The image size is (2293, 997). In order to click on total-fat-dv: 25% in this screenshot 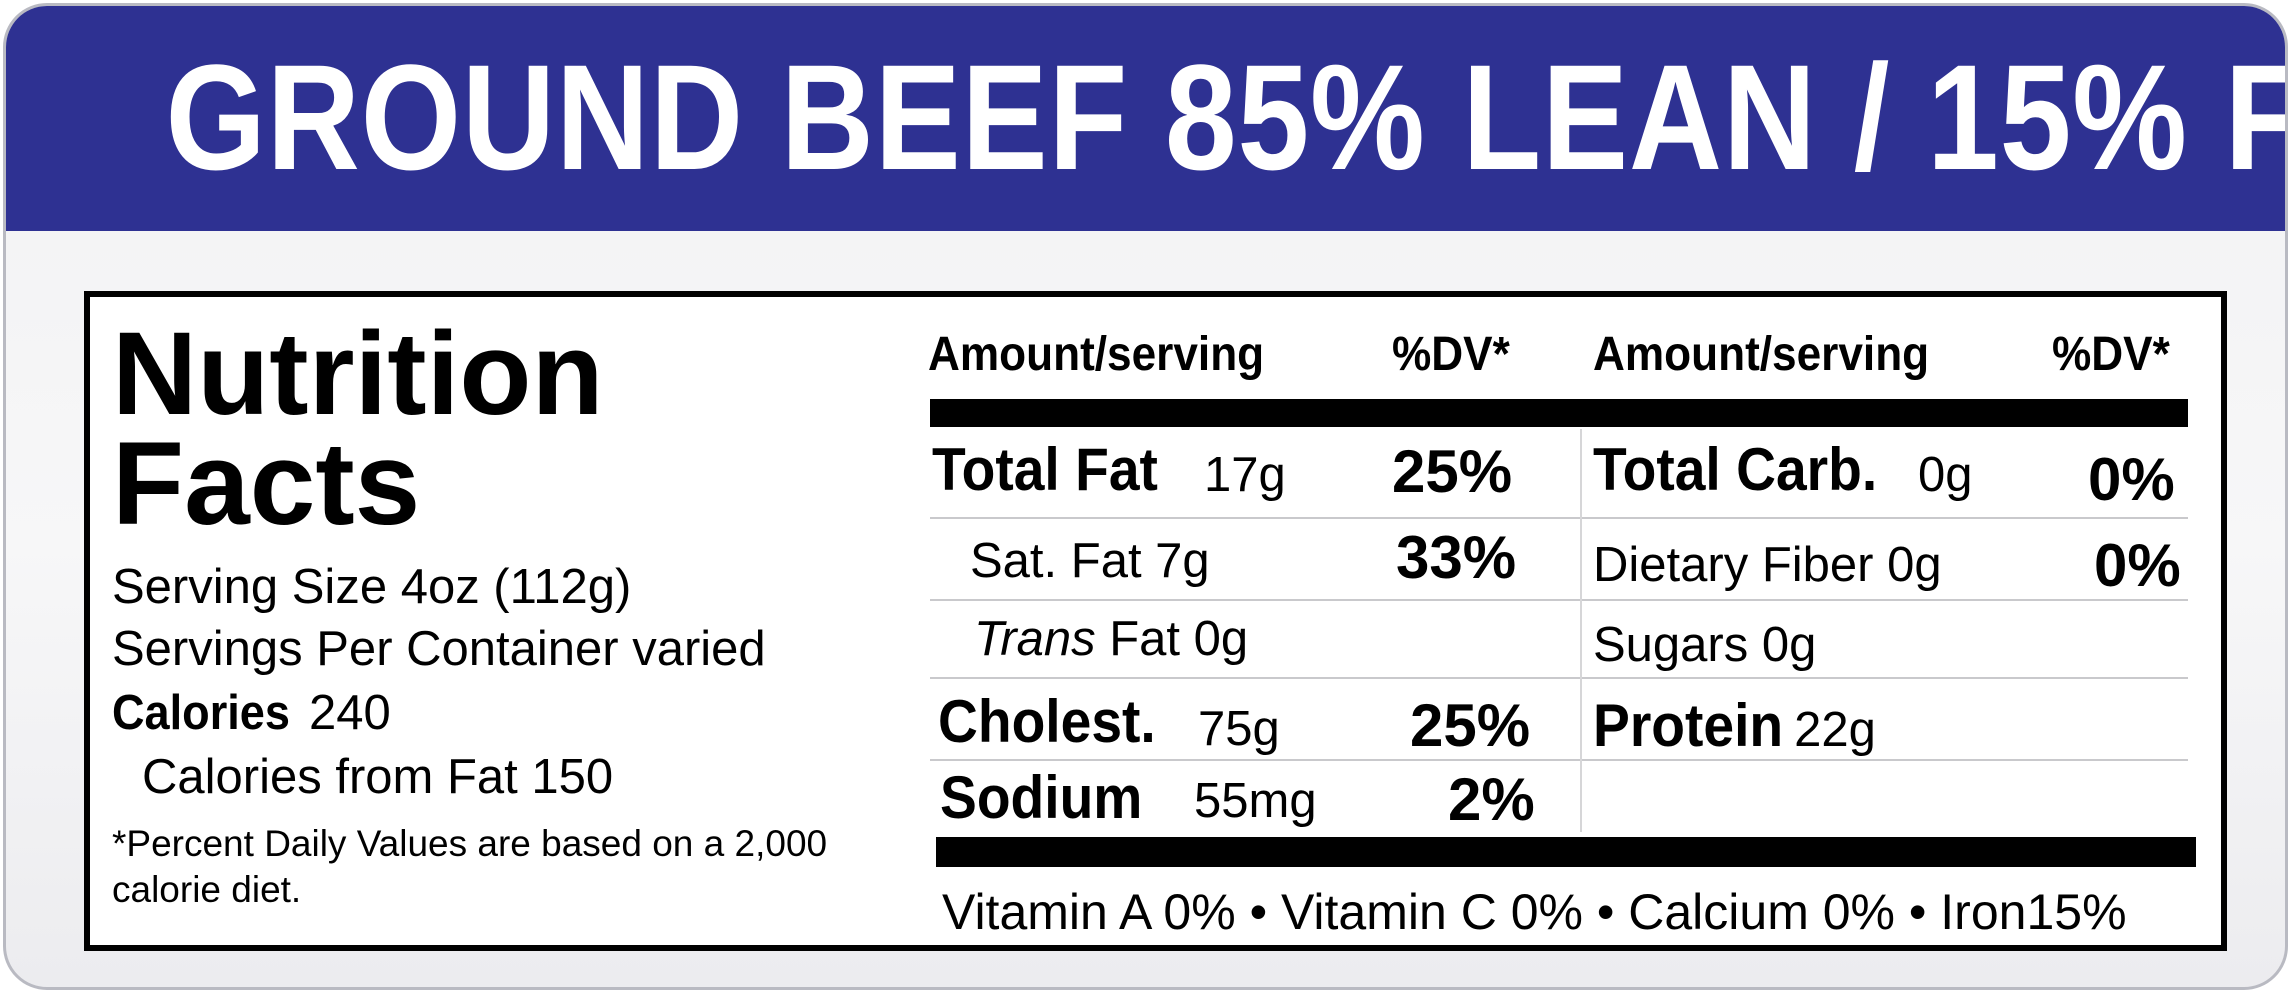, I will do `click(1452, 471)`.